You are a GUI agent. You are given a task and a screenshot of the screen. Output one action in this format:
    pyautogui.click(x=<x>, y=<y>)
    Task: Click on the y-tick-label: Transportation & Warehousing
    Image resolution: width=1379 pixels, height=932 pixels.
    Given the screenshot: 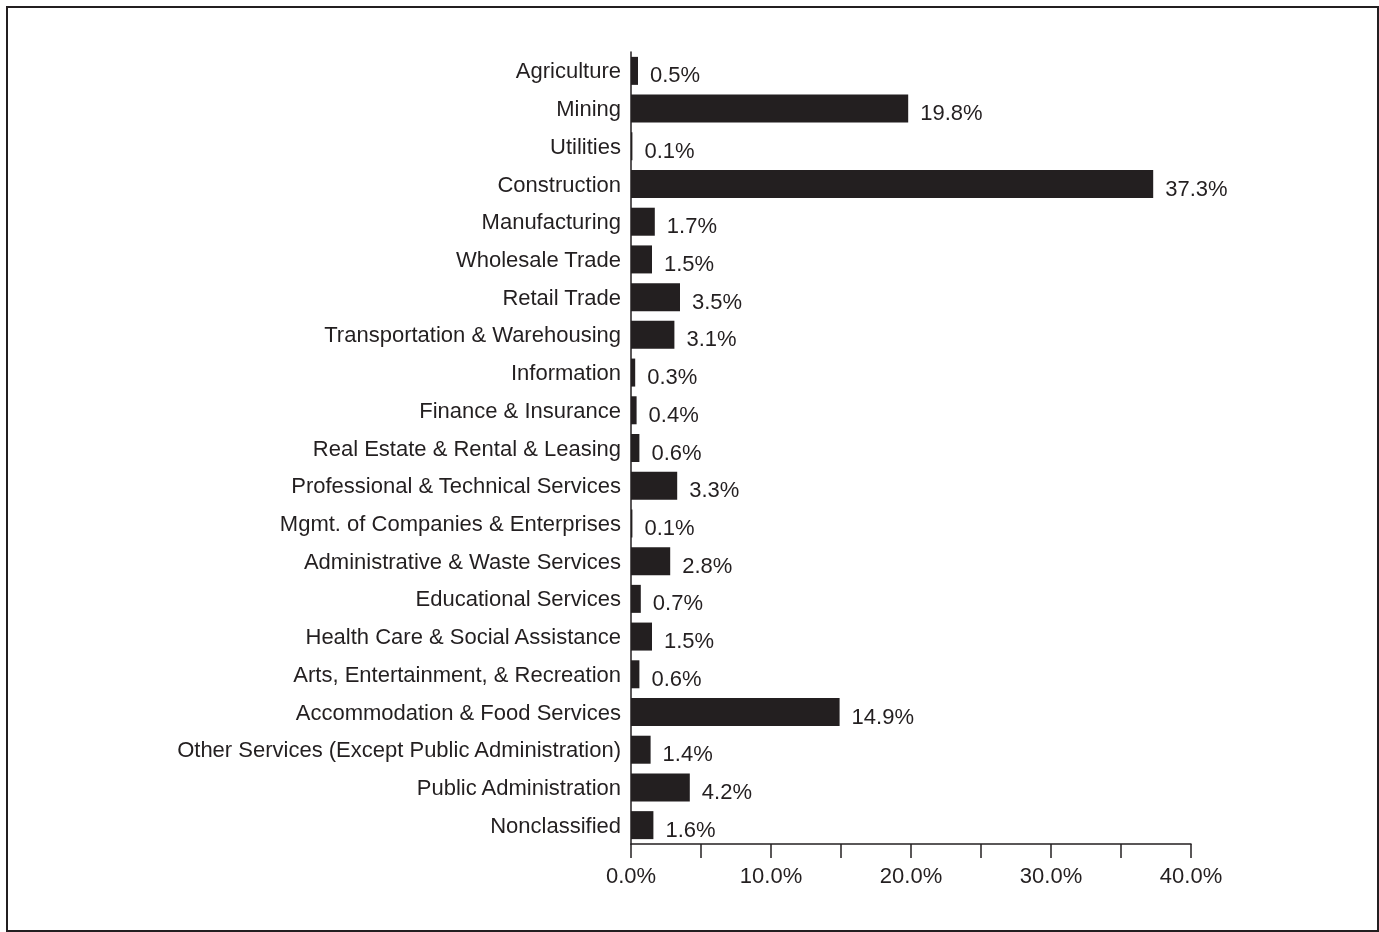 What is the action you would take?
    pyautogui.click(x=472, y=335)
    